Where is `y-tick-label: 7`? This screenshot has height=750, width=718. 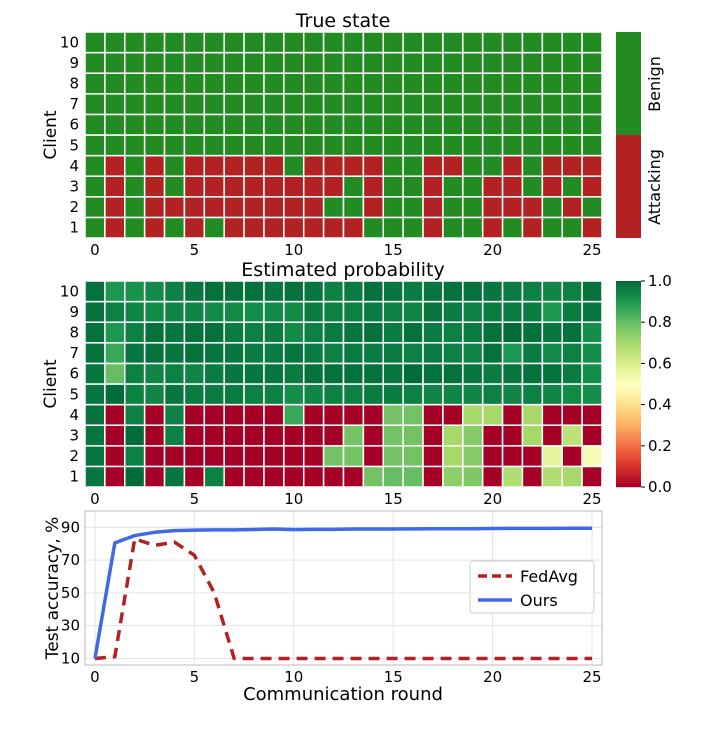
y-tick-label: 7 is located at coordinates (74, 104).